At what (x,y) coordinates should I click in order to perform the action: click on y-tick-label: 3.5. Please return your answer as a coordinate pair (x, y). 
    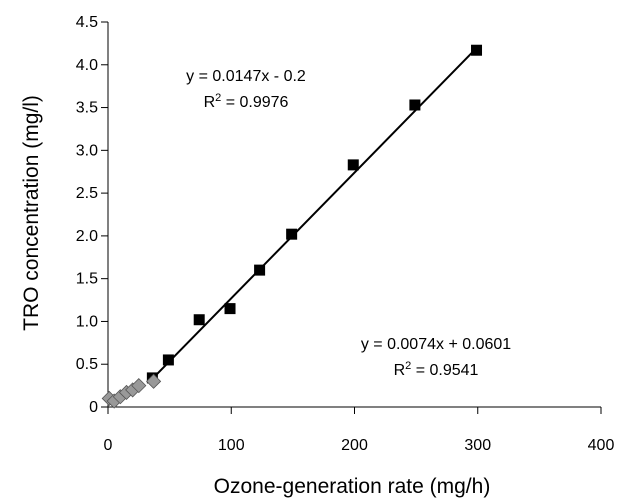
    Looking at the image, I should click on (87, 108).